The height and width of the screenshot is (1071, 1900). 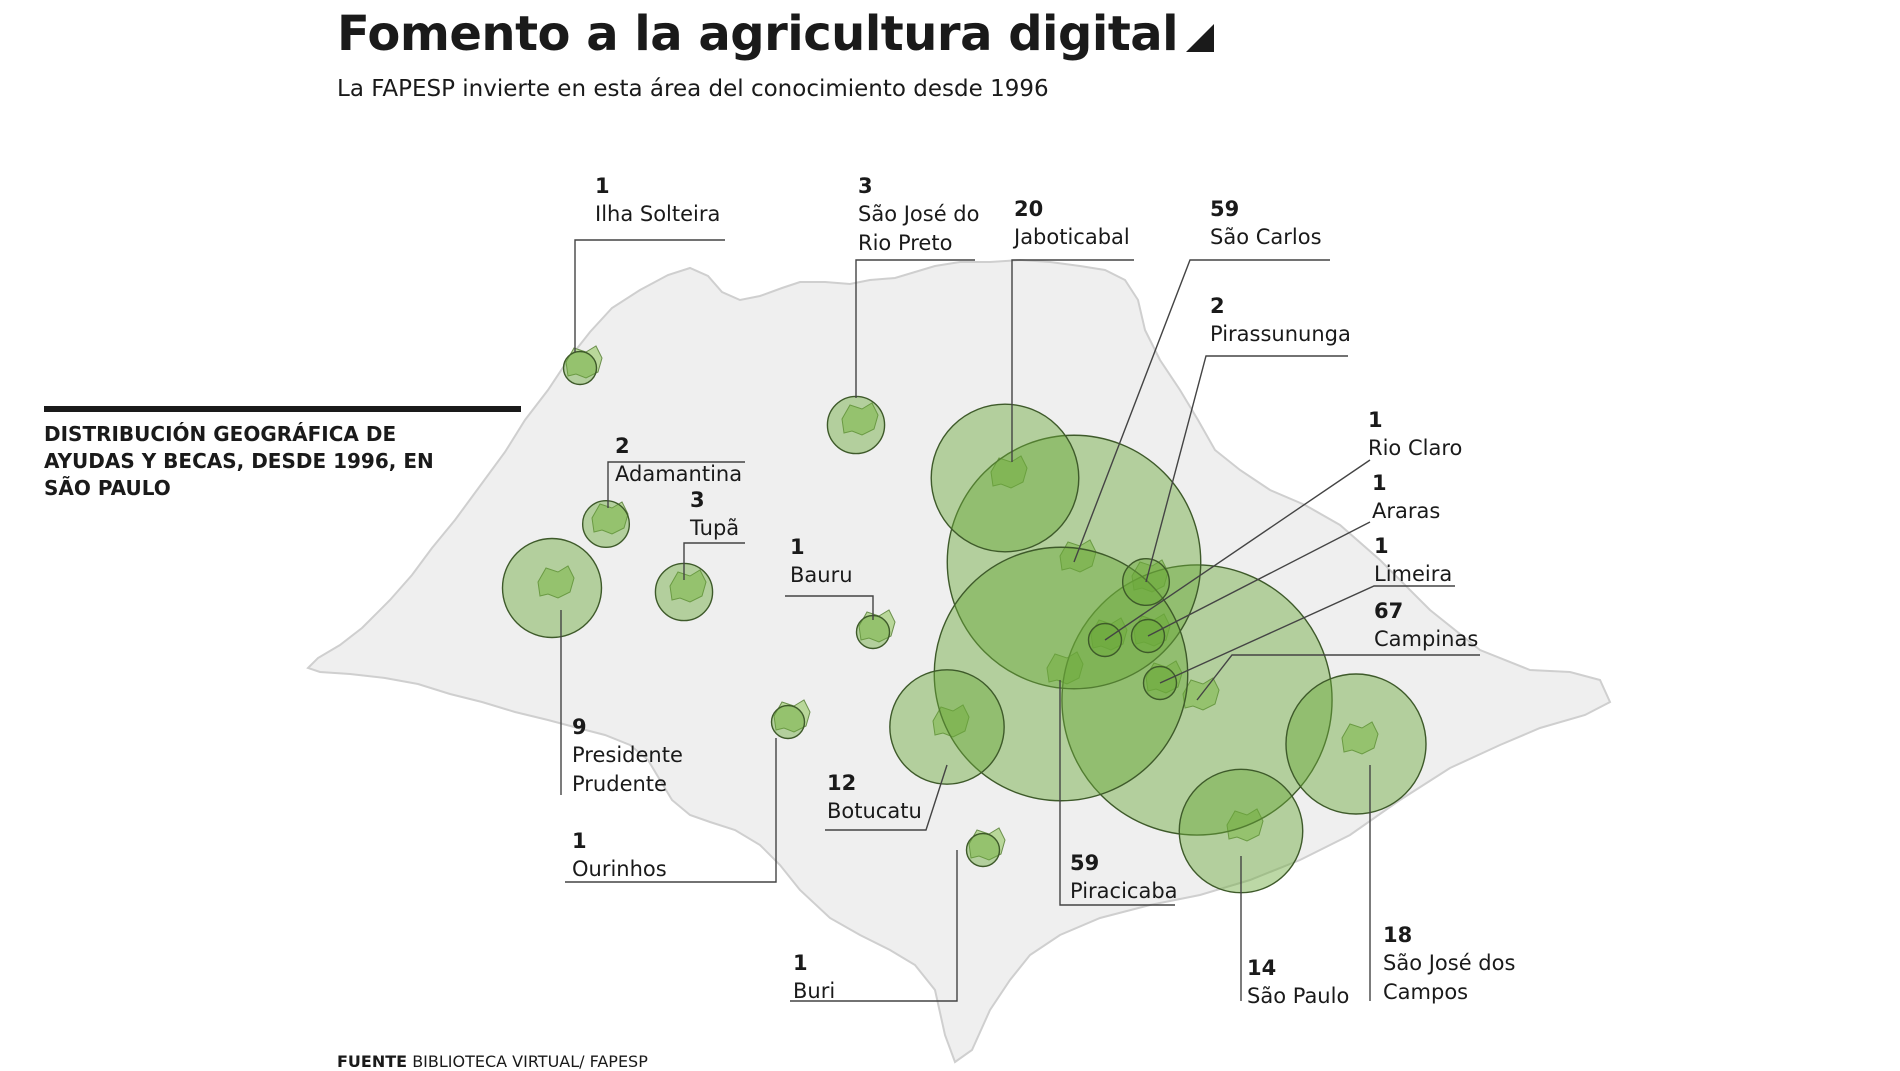 I want to click on name-sao-jose-dos-campos: Campos, so click(x=1425, y=992).